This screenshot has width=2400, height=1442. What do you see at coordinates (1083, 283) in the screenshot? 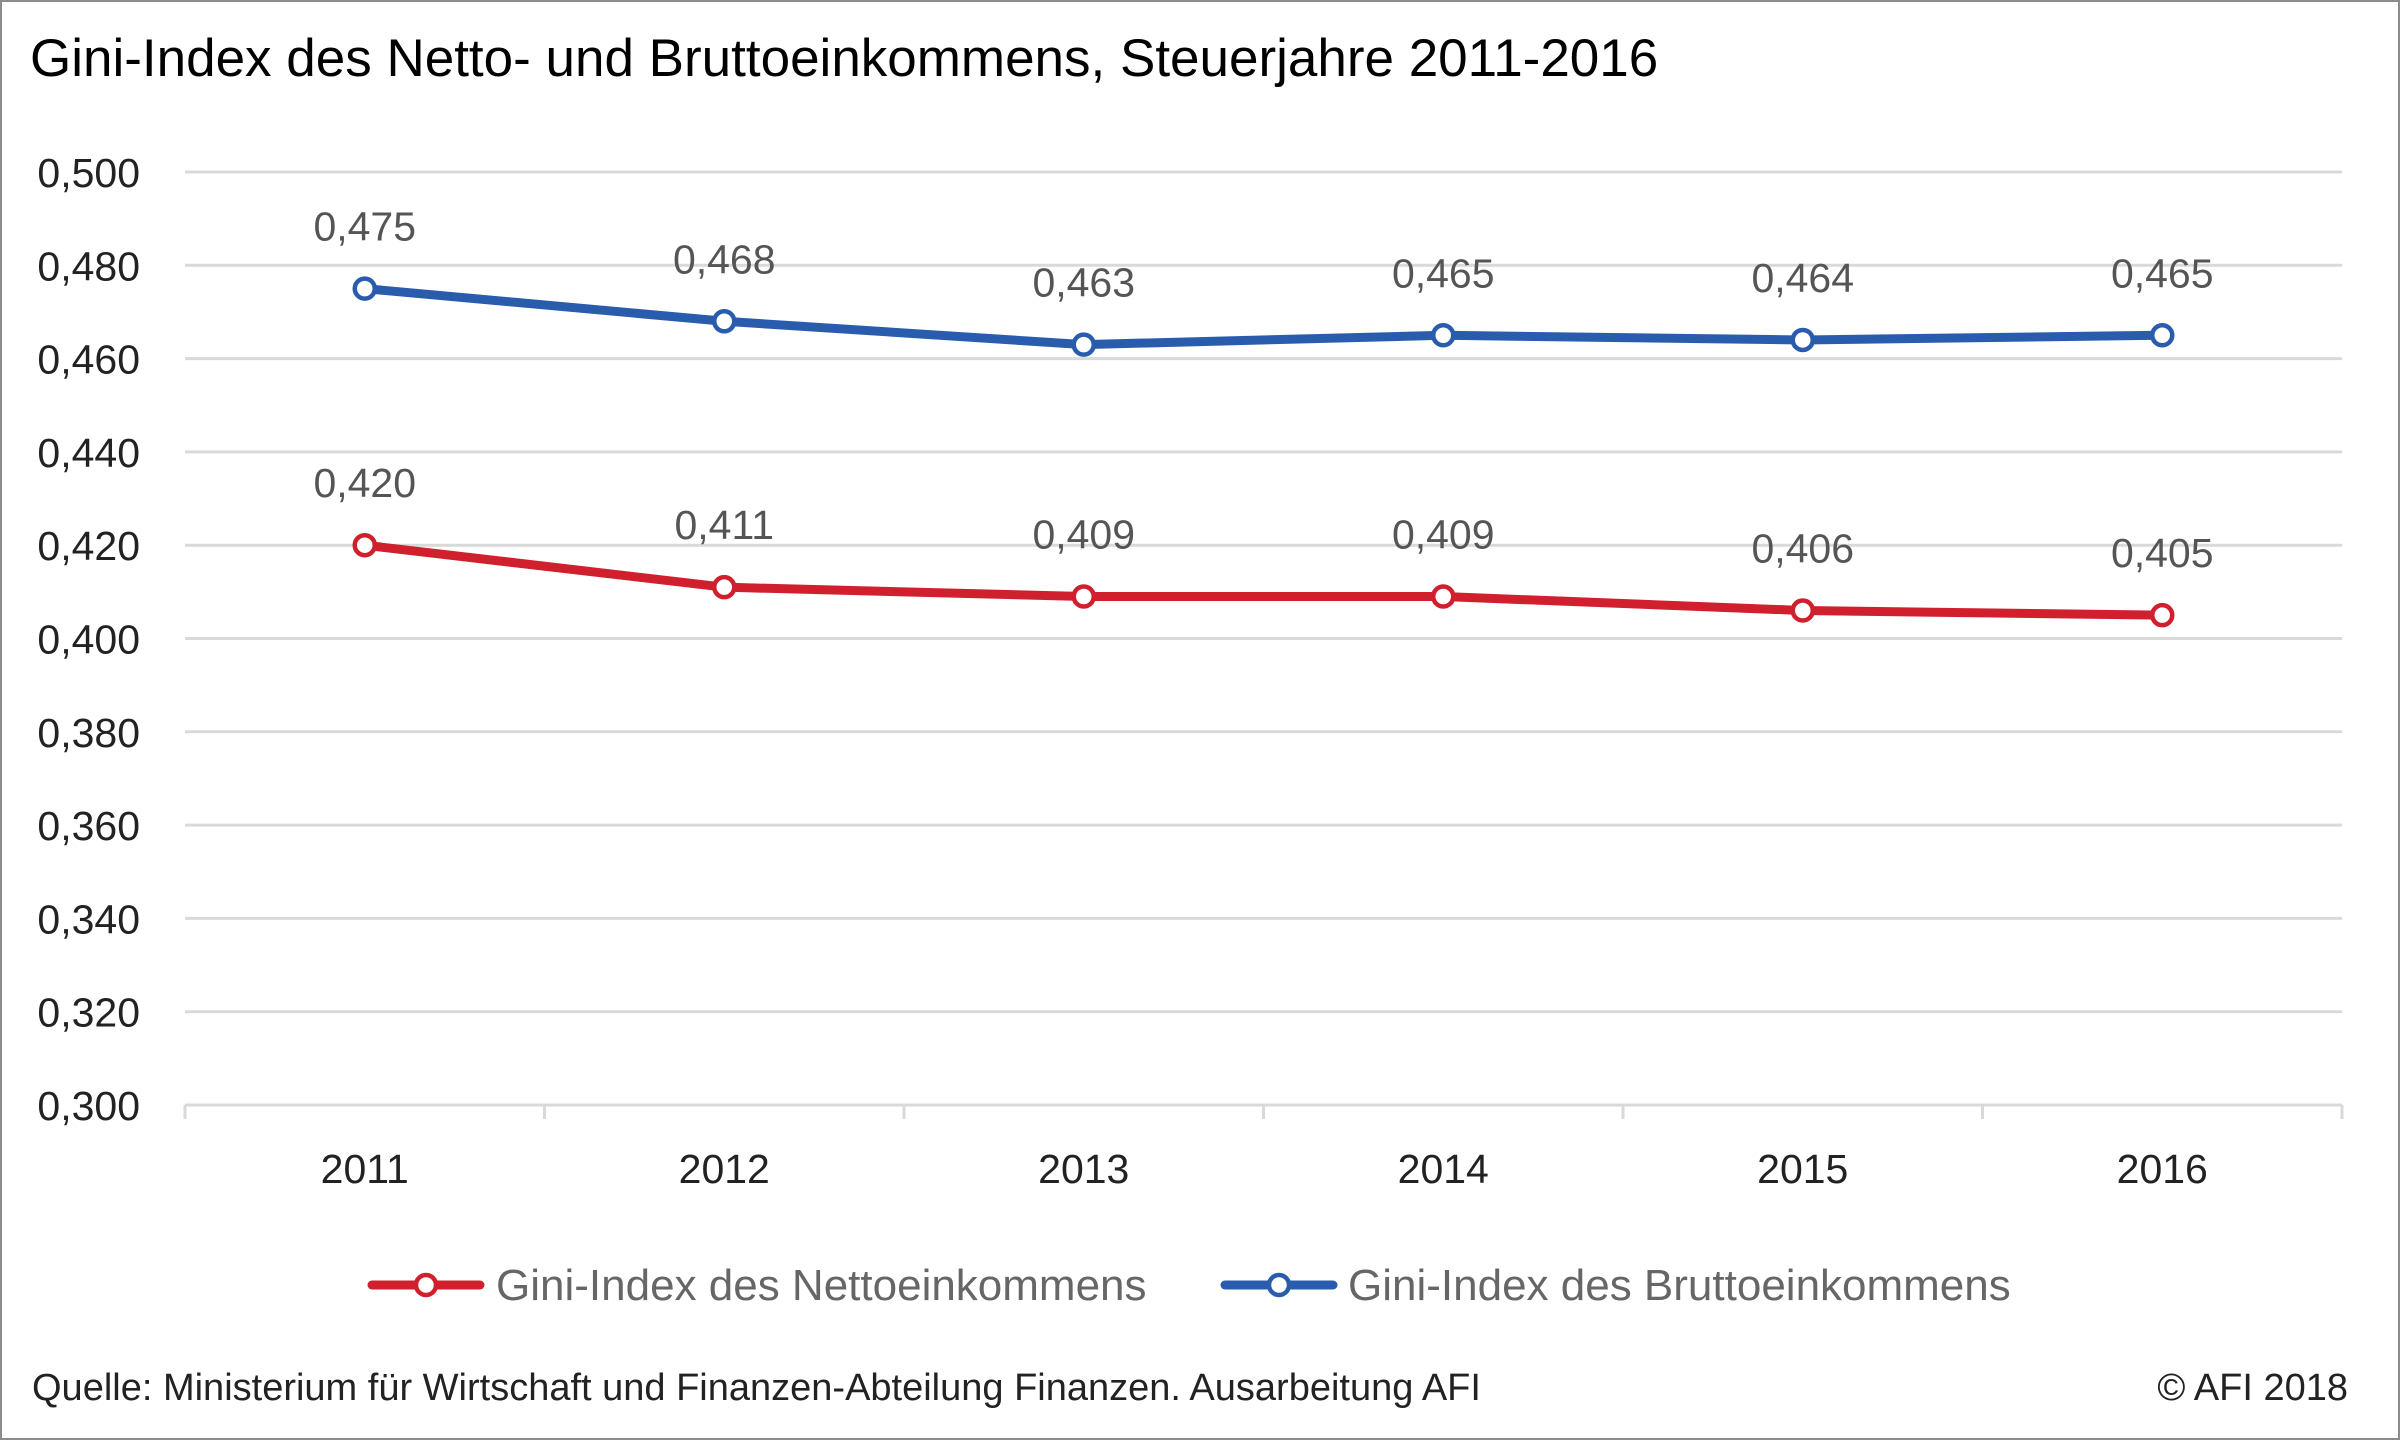
I see `data-label-brutto: 0,463` at bounding box center [1083, 283].